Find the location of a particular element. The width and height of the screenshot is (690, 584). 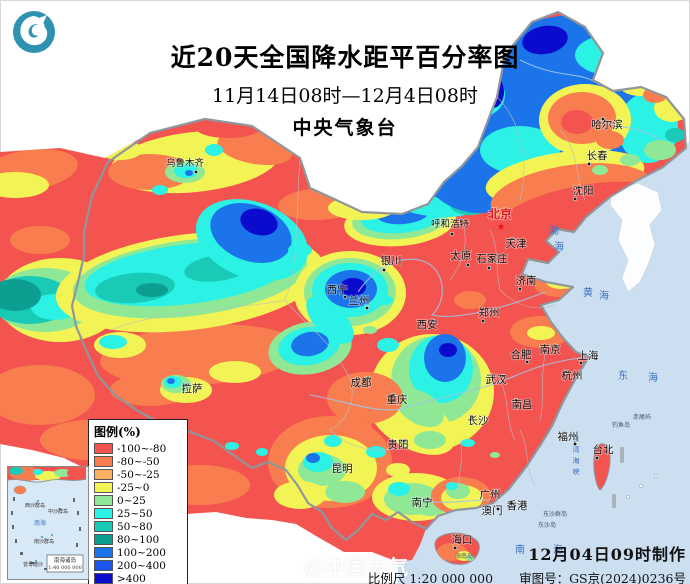

sea-label: 湾 is located at coordinates (576, 449).